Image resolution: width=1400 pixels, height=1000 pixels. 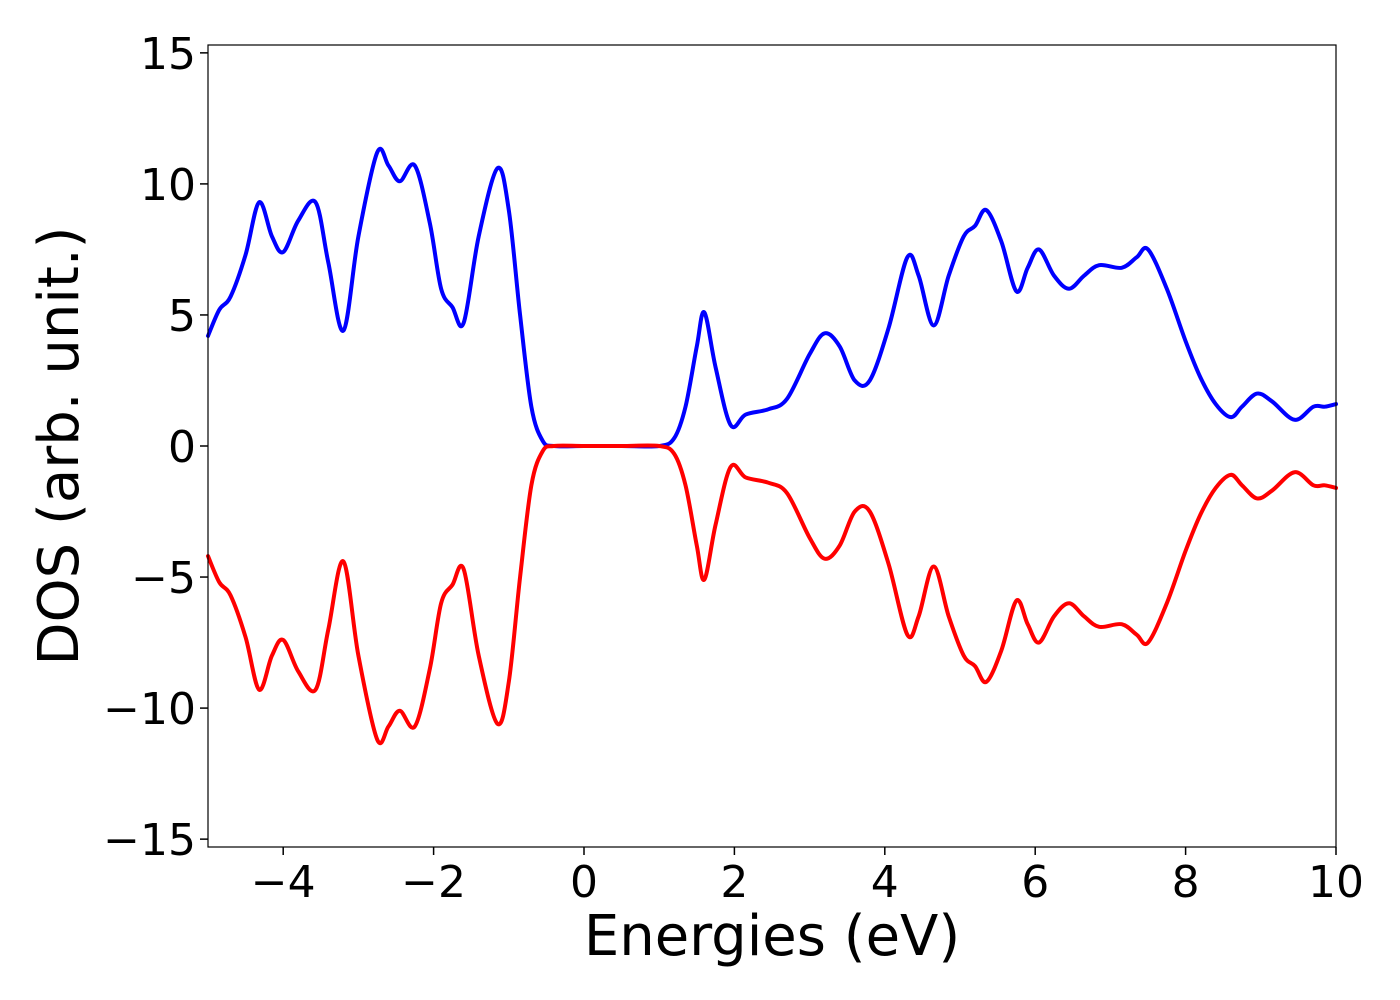 I want to click on x-axis-label: Energies (eV), so click(x=772, y=936).